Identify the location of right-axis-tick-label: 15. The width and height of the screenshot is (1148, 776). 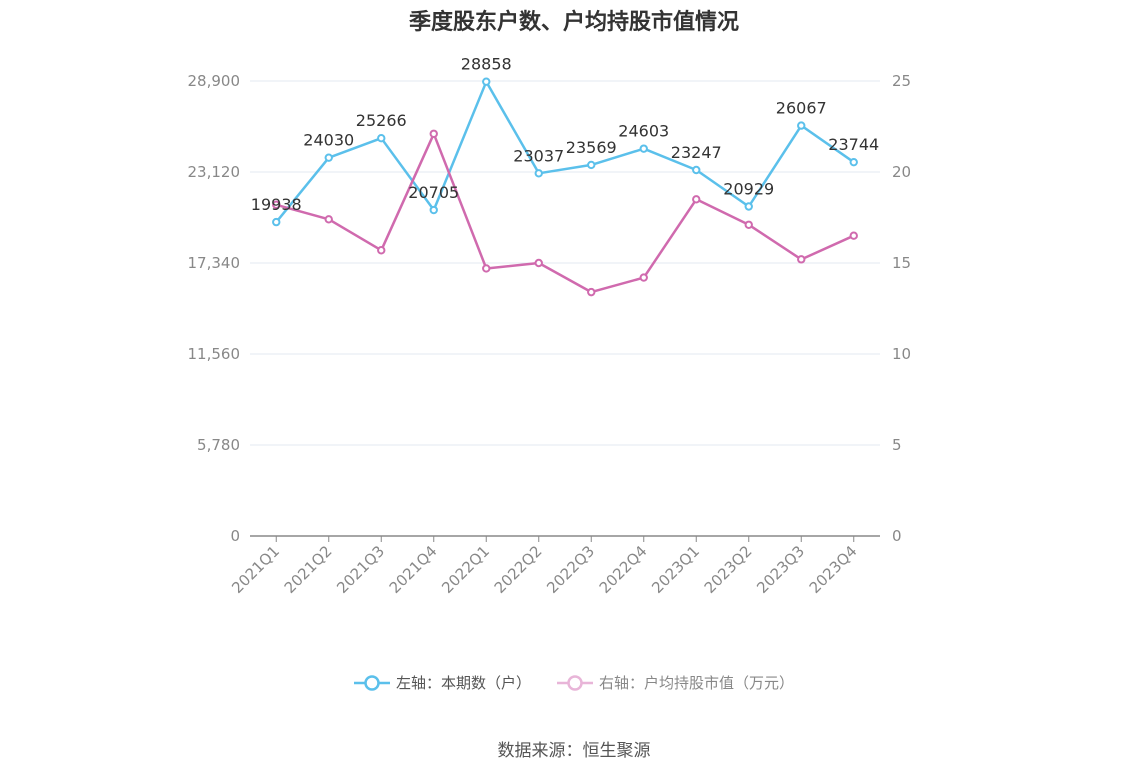
(901, 263).